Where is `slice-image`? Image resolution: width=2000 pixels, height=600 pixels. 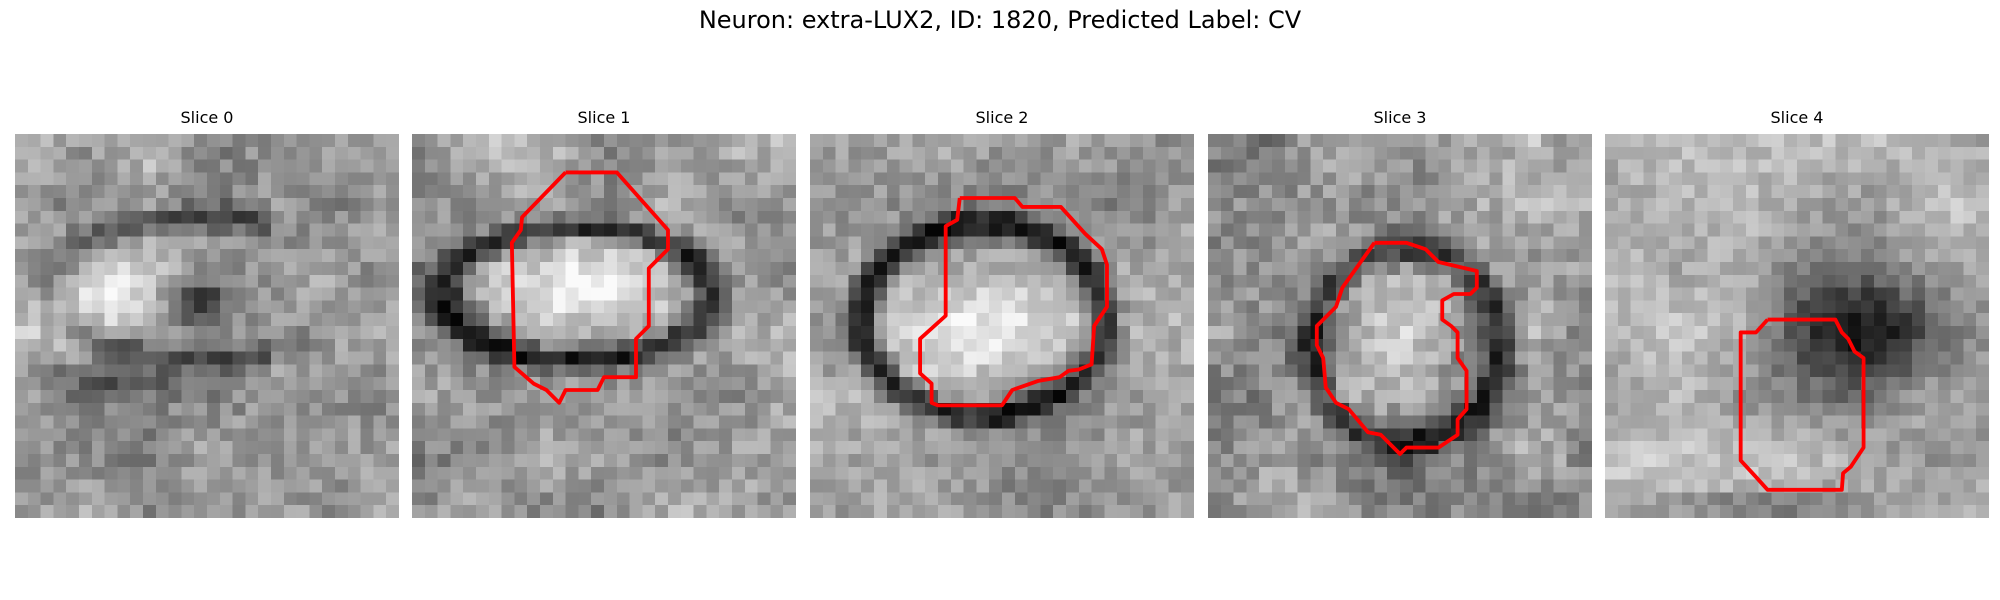 slice-image is located at coordinates (604, 326).